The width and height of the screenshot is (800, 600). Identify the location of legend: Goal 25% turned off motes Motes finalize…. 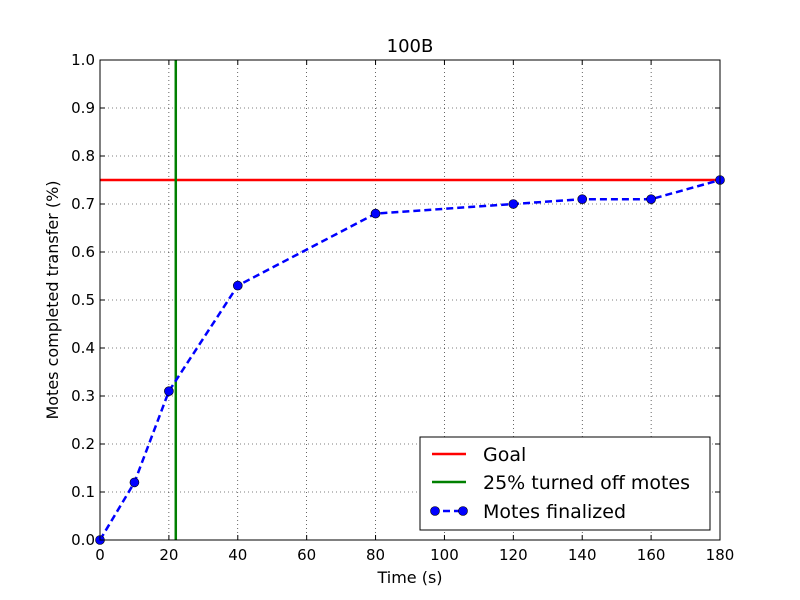
(565, 483).